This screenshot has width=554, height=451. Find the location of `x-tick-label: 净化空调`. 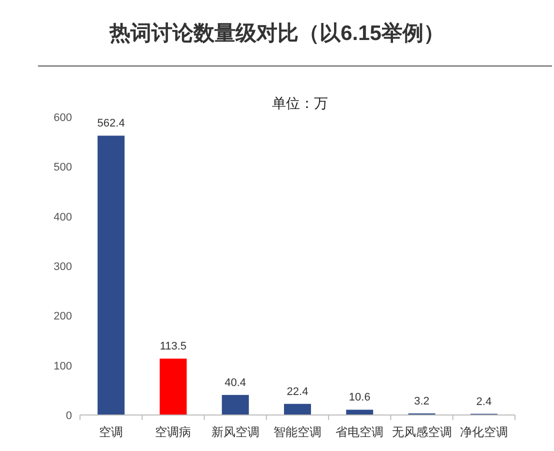

x-tick-label: 净化空调 is located at coordinates (484, 432).